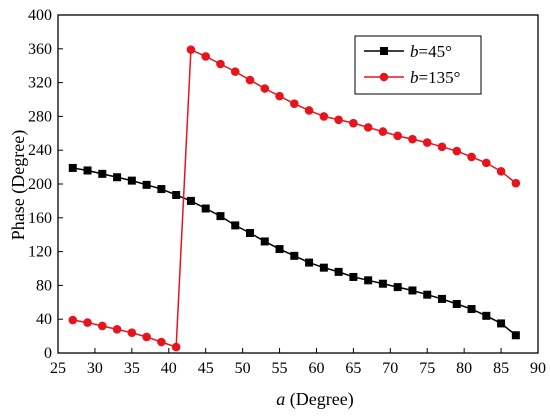 Image resolution: width=550 pixels, height=417 pixels. I want to click on y-tick-label: 80, so click(44, 285).